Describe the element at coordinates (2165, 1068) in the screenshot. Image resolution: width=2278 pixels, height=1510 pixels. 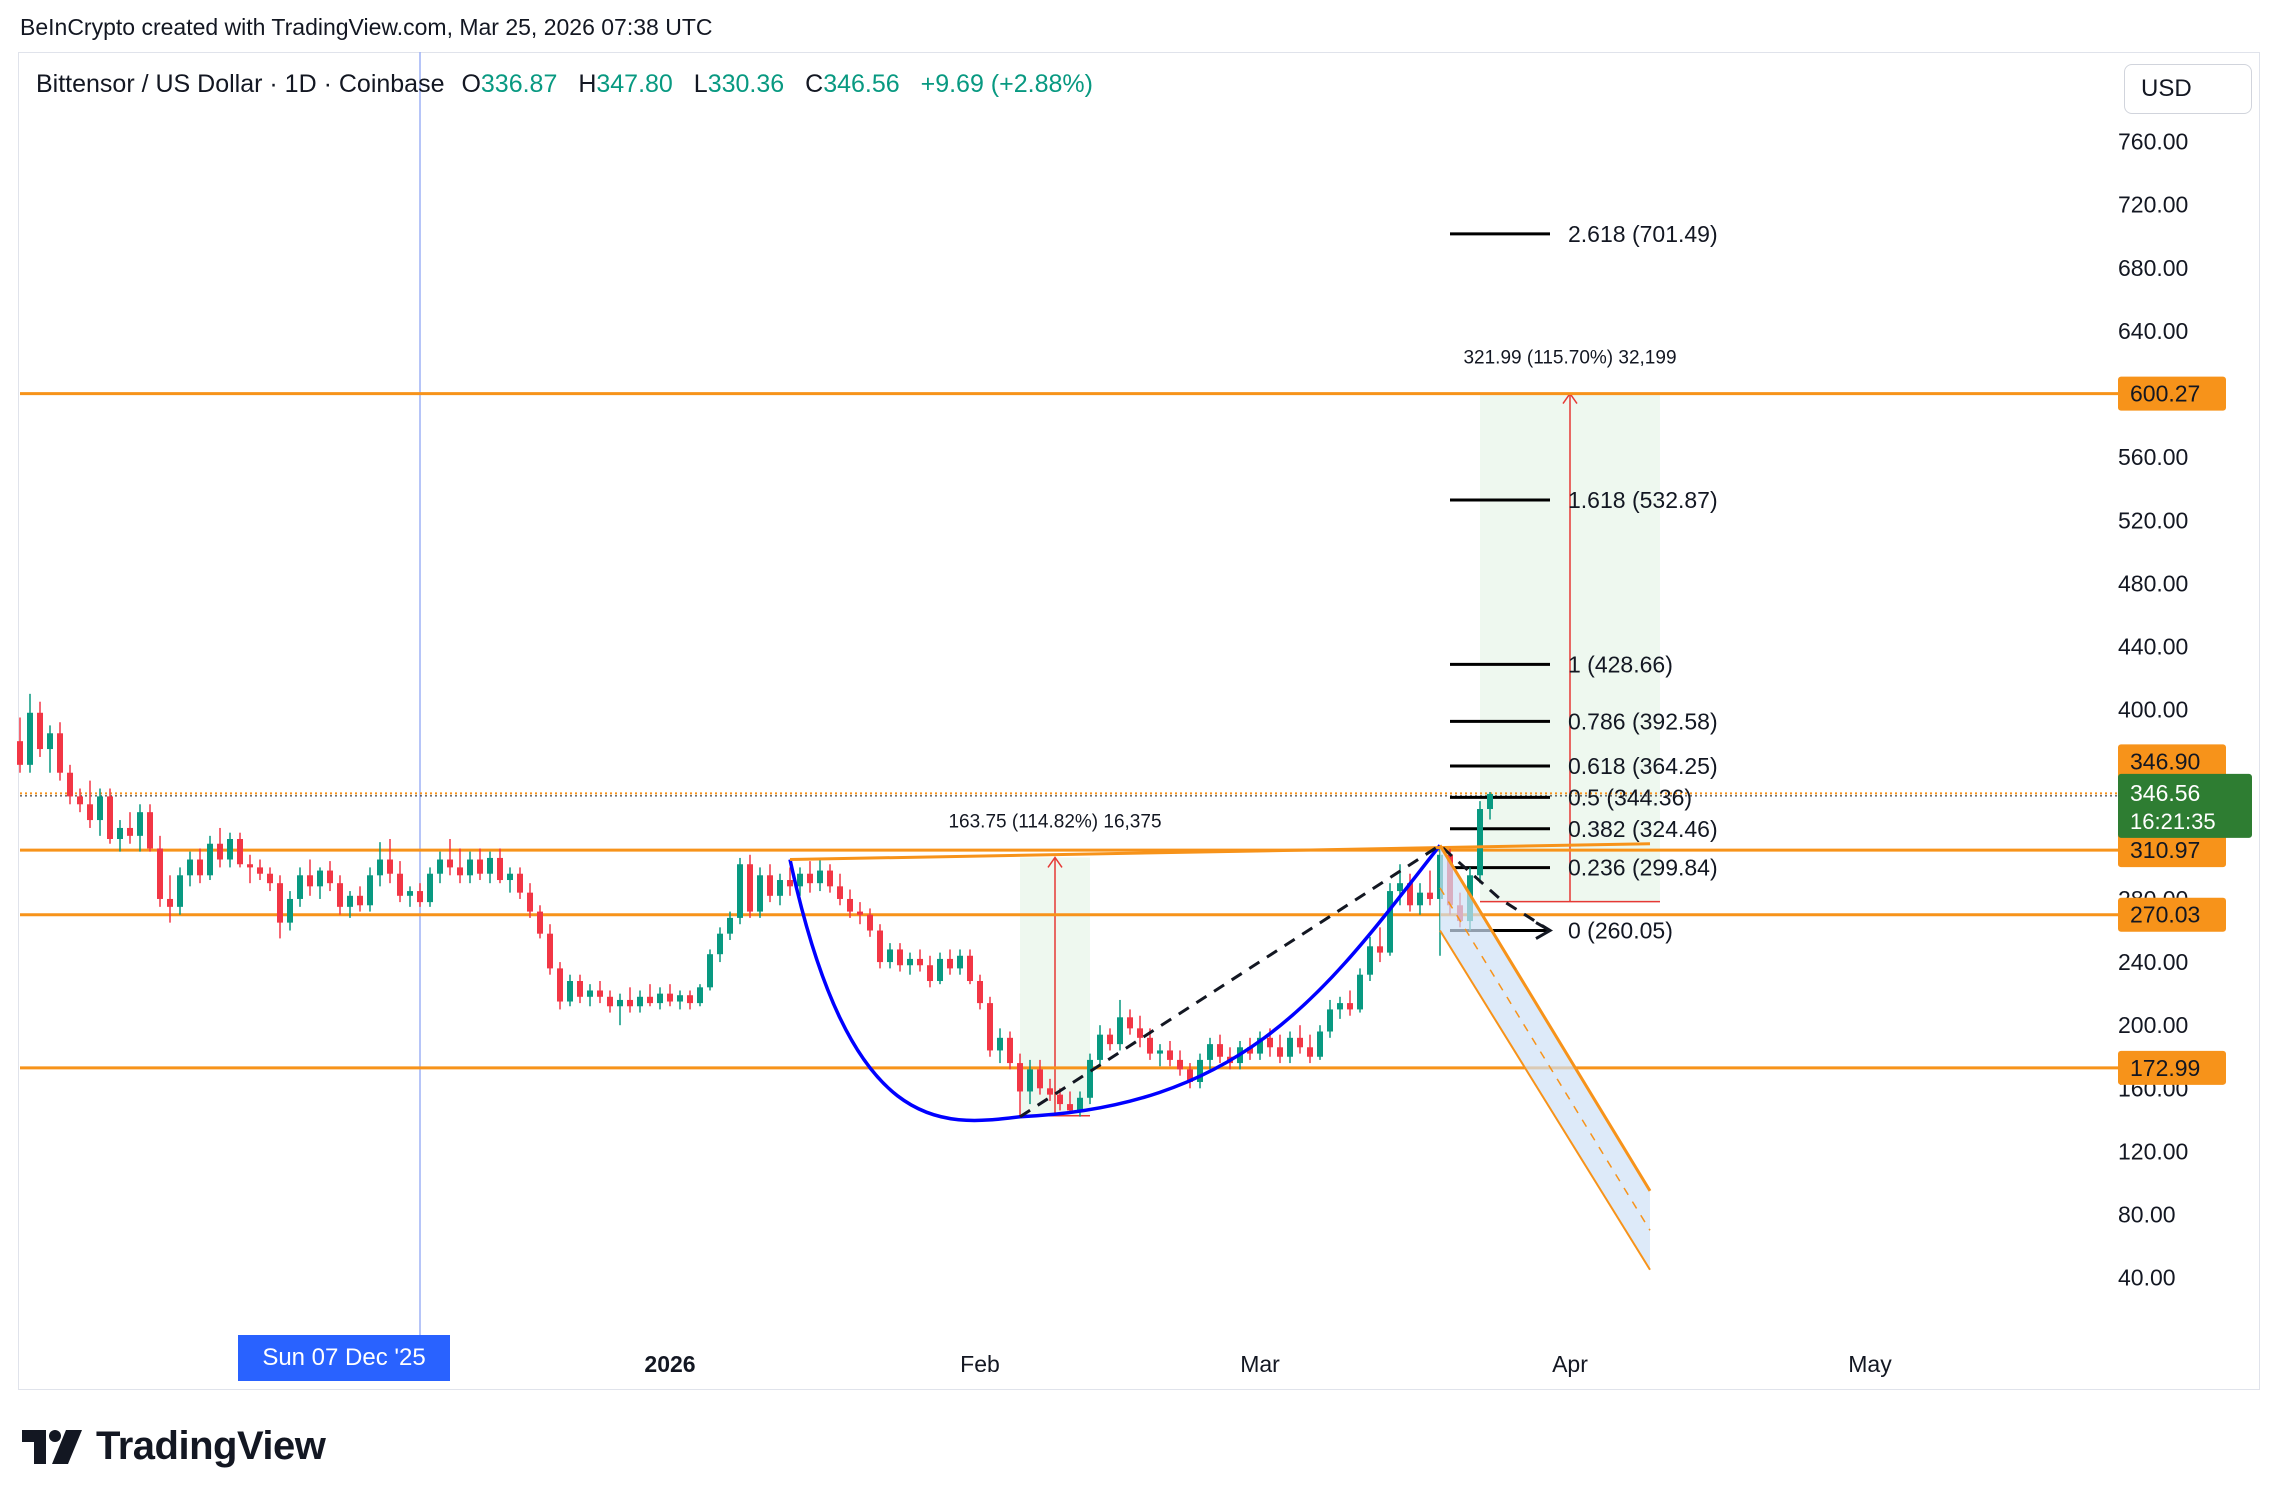
I see `level-price-badge-label: 172.99` at that location.